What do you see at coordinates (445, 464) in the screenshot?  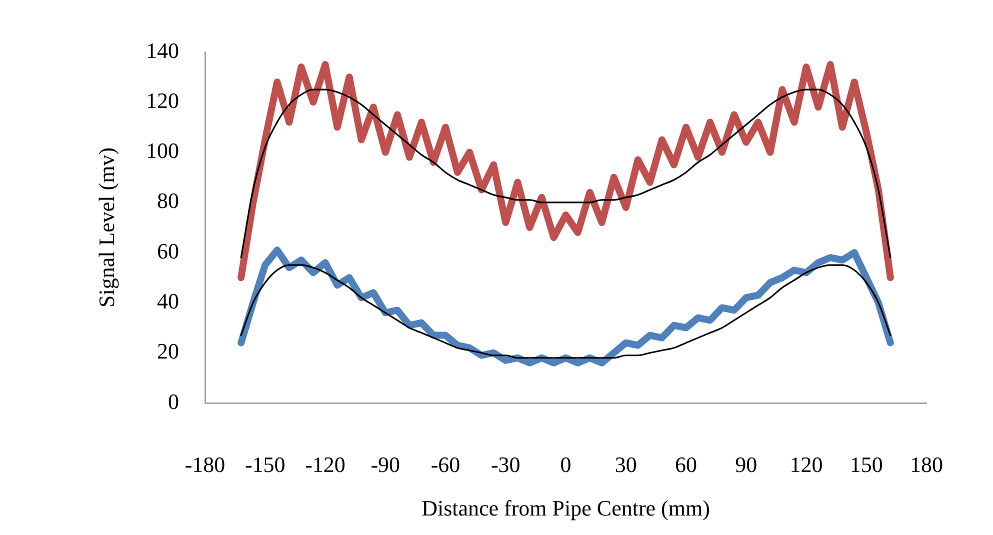 I see `x-tick-label: -60` at bounding box center [445, 464].